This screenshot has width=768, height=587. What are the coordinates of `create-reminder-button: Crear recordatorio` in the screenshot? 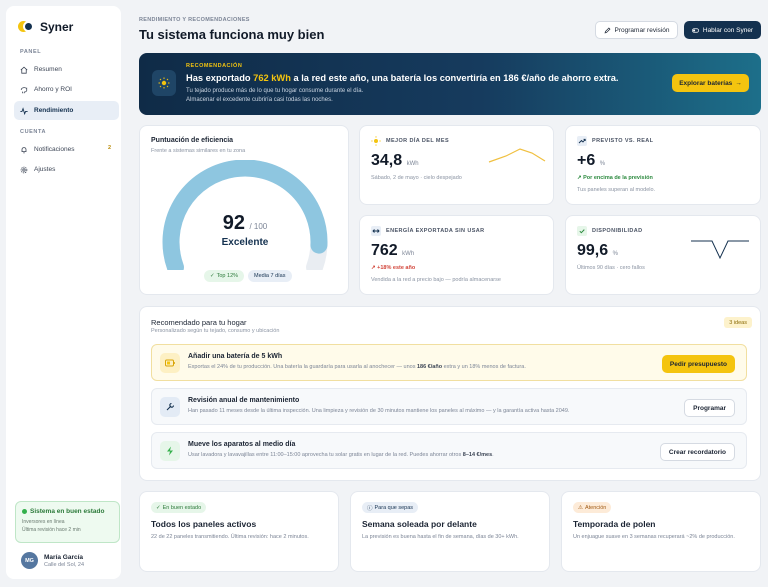 It's located at (697, 452).